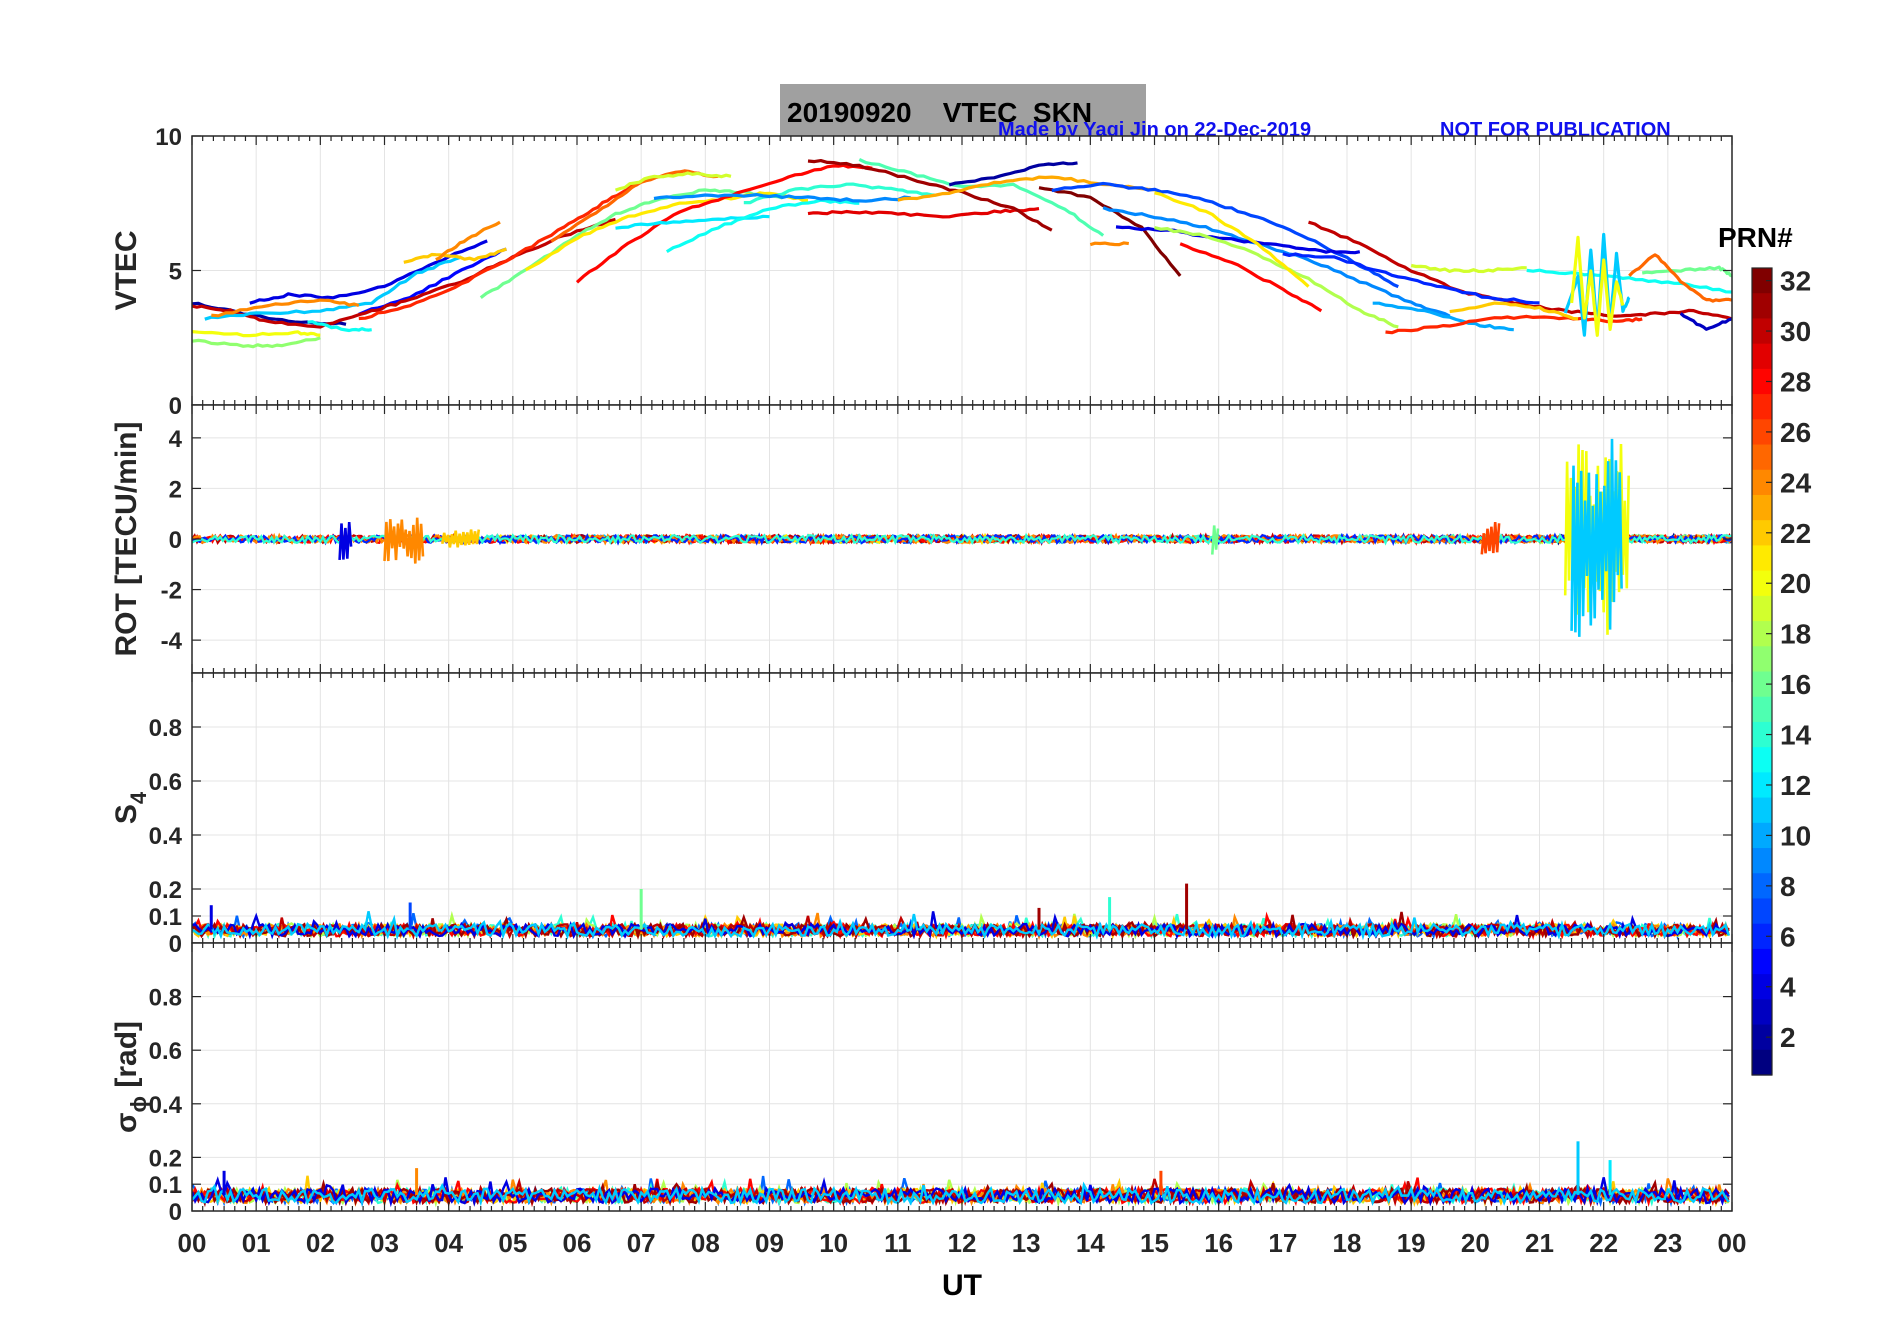 The width and height of the screenshot is (1902, 1335). What do you see at coordinates (1755, 237) in the screenshot?
I see `colorbar-title: PRN#` at bounding box center [1755, 237].